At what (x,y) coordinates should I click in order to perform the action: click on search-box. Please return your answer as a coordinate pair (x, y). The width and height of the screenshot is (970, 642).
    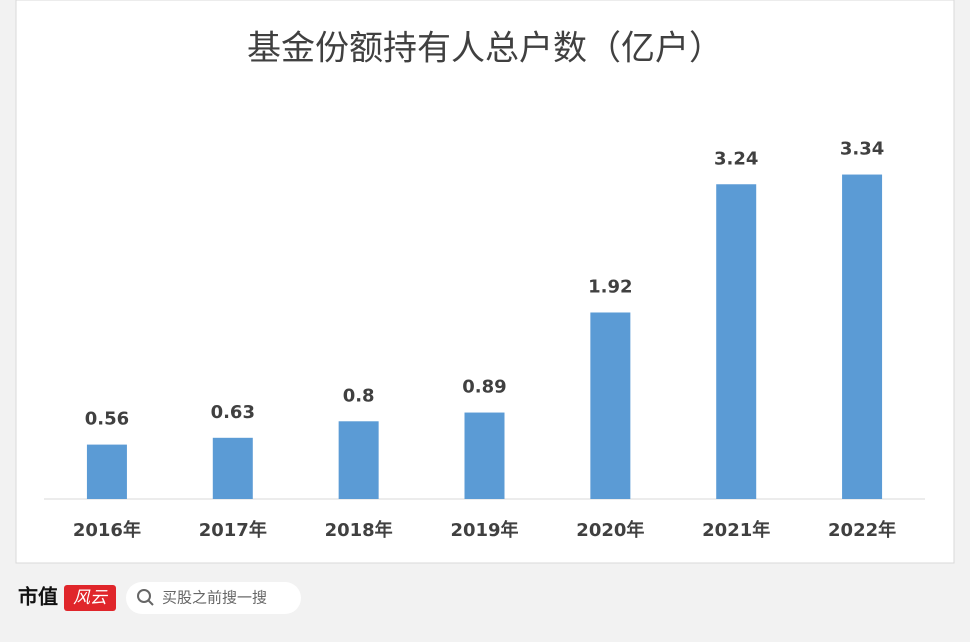
    Looking at the image, I should click on (213, 598).